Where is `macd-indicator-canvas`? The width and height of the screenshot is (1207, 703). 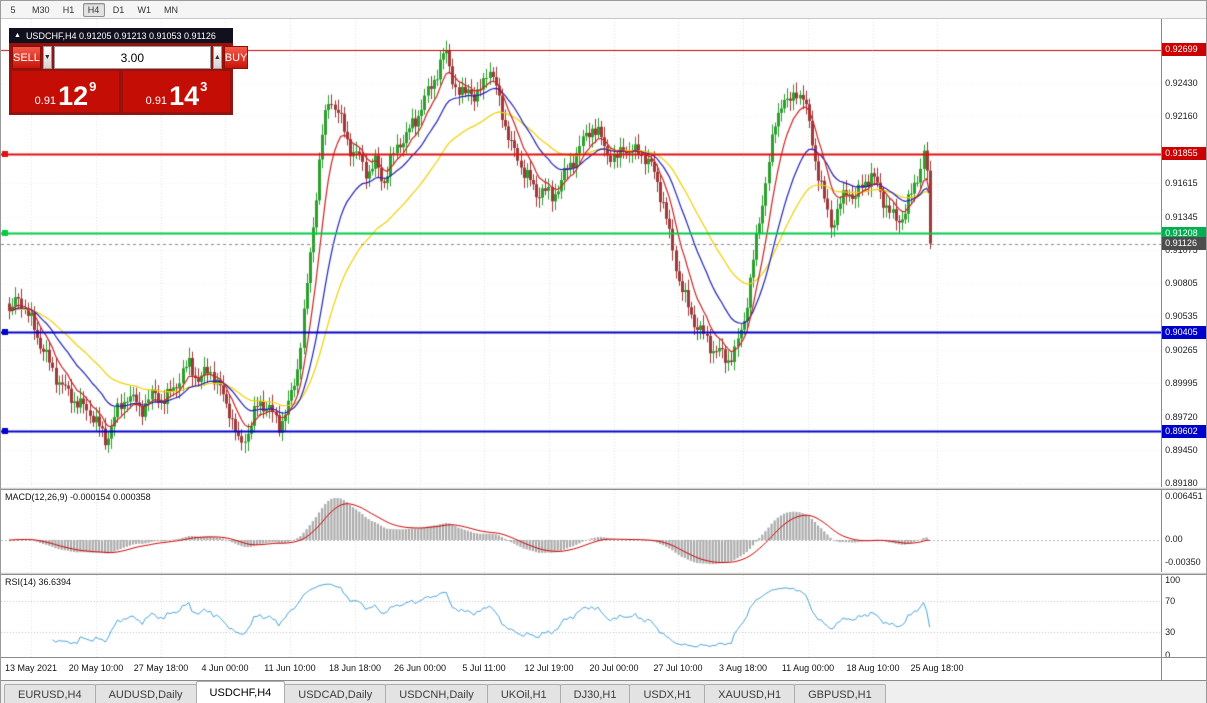 macd-indicator-canvas is located at coordinates (581, 531).